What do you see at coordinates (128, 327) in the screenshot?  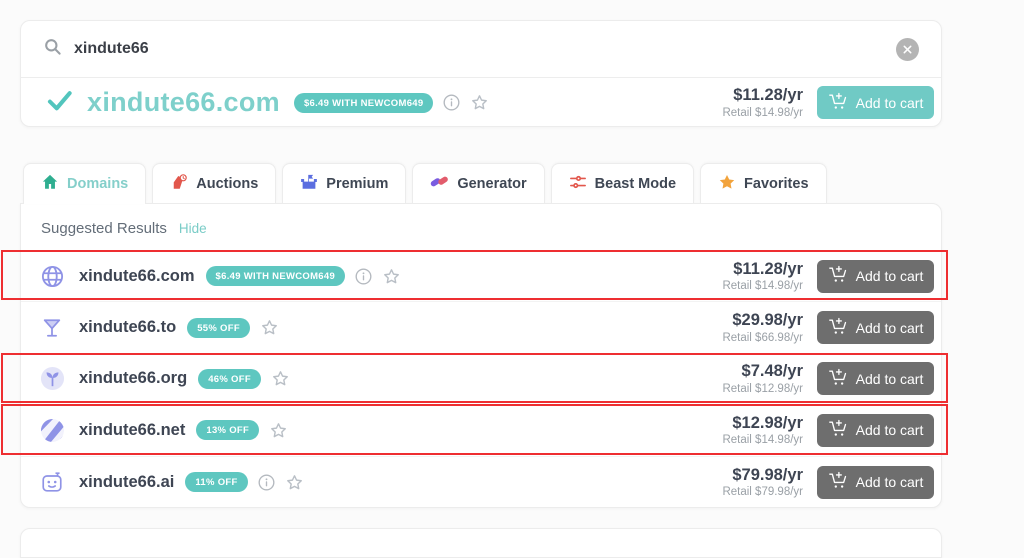 I see `result-domain: xindute66.to` at bounding box center [128, 327].